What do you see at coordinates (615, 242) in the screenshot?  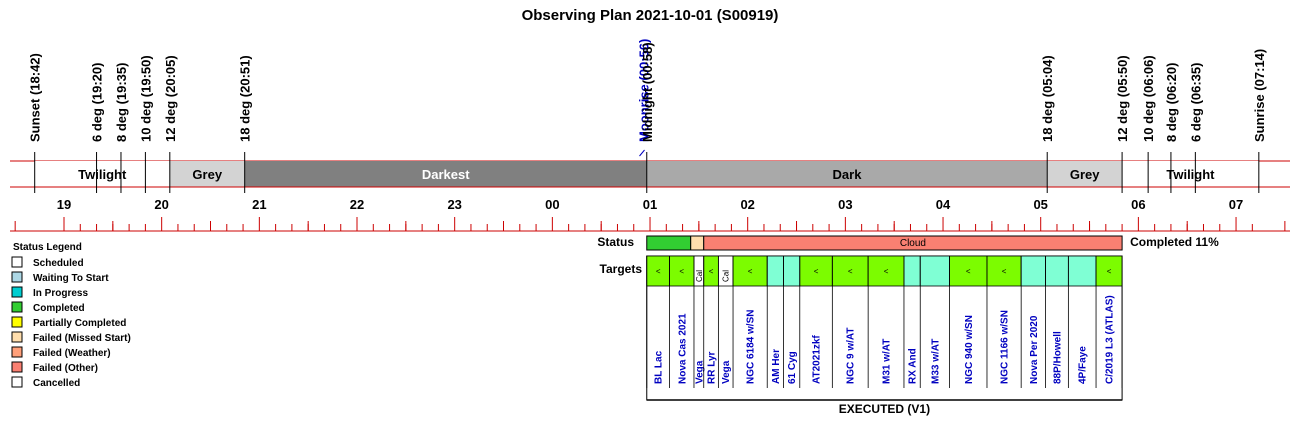 I see `status-row-label: Status` at bounding box center [615, 242].